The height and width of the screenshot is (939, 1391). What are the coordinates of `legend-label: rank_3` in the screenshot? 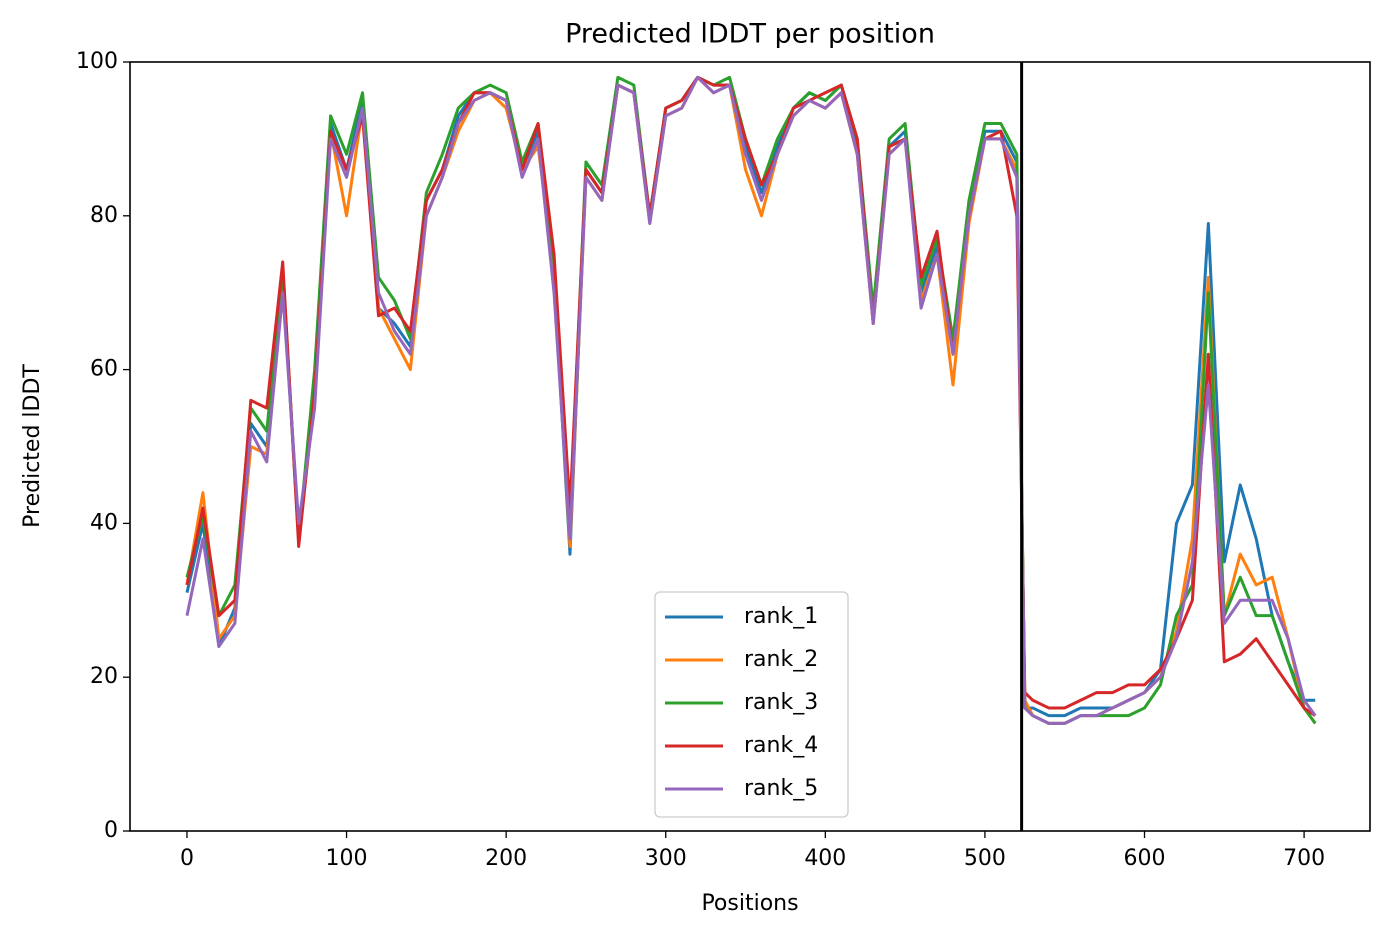 It's located at (781, 702).